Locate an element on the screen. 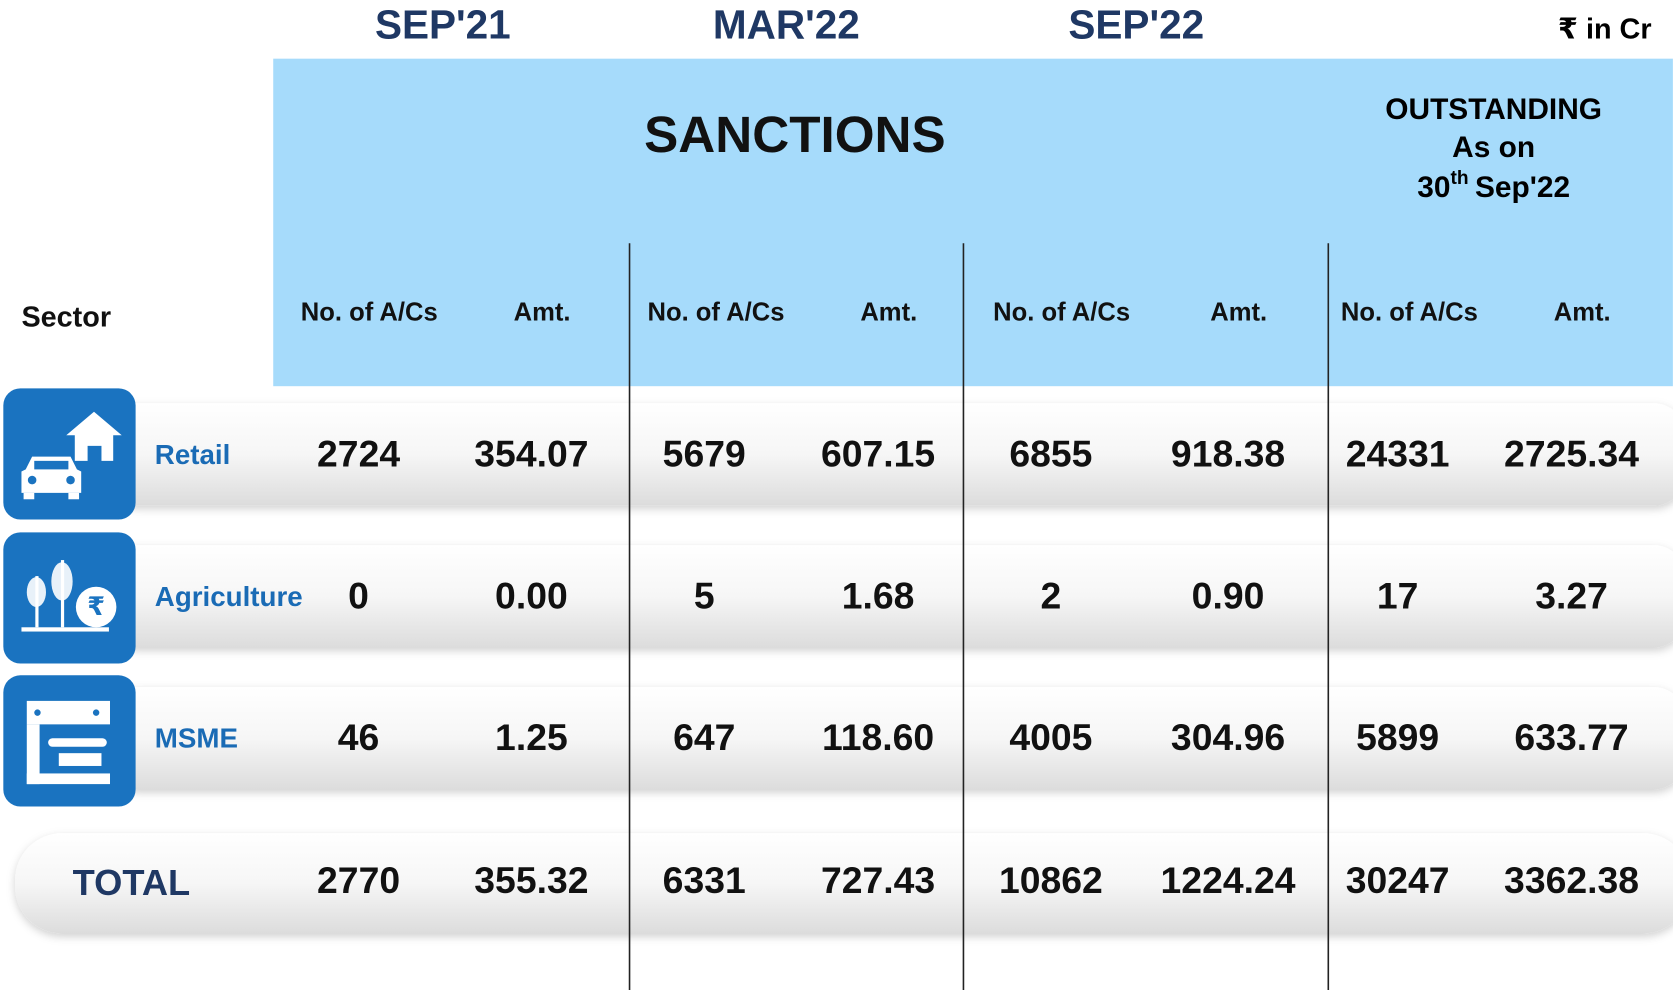  cell-value: 5899 is located at coordinates (1397, 737).